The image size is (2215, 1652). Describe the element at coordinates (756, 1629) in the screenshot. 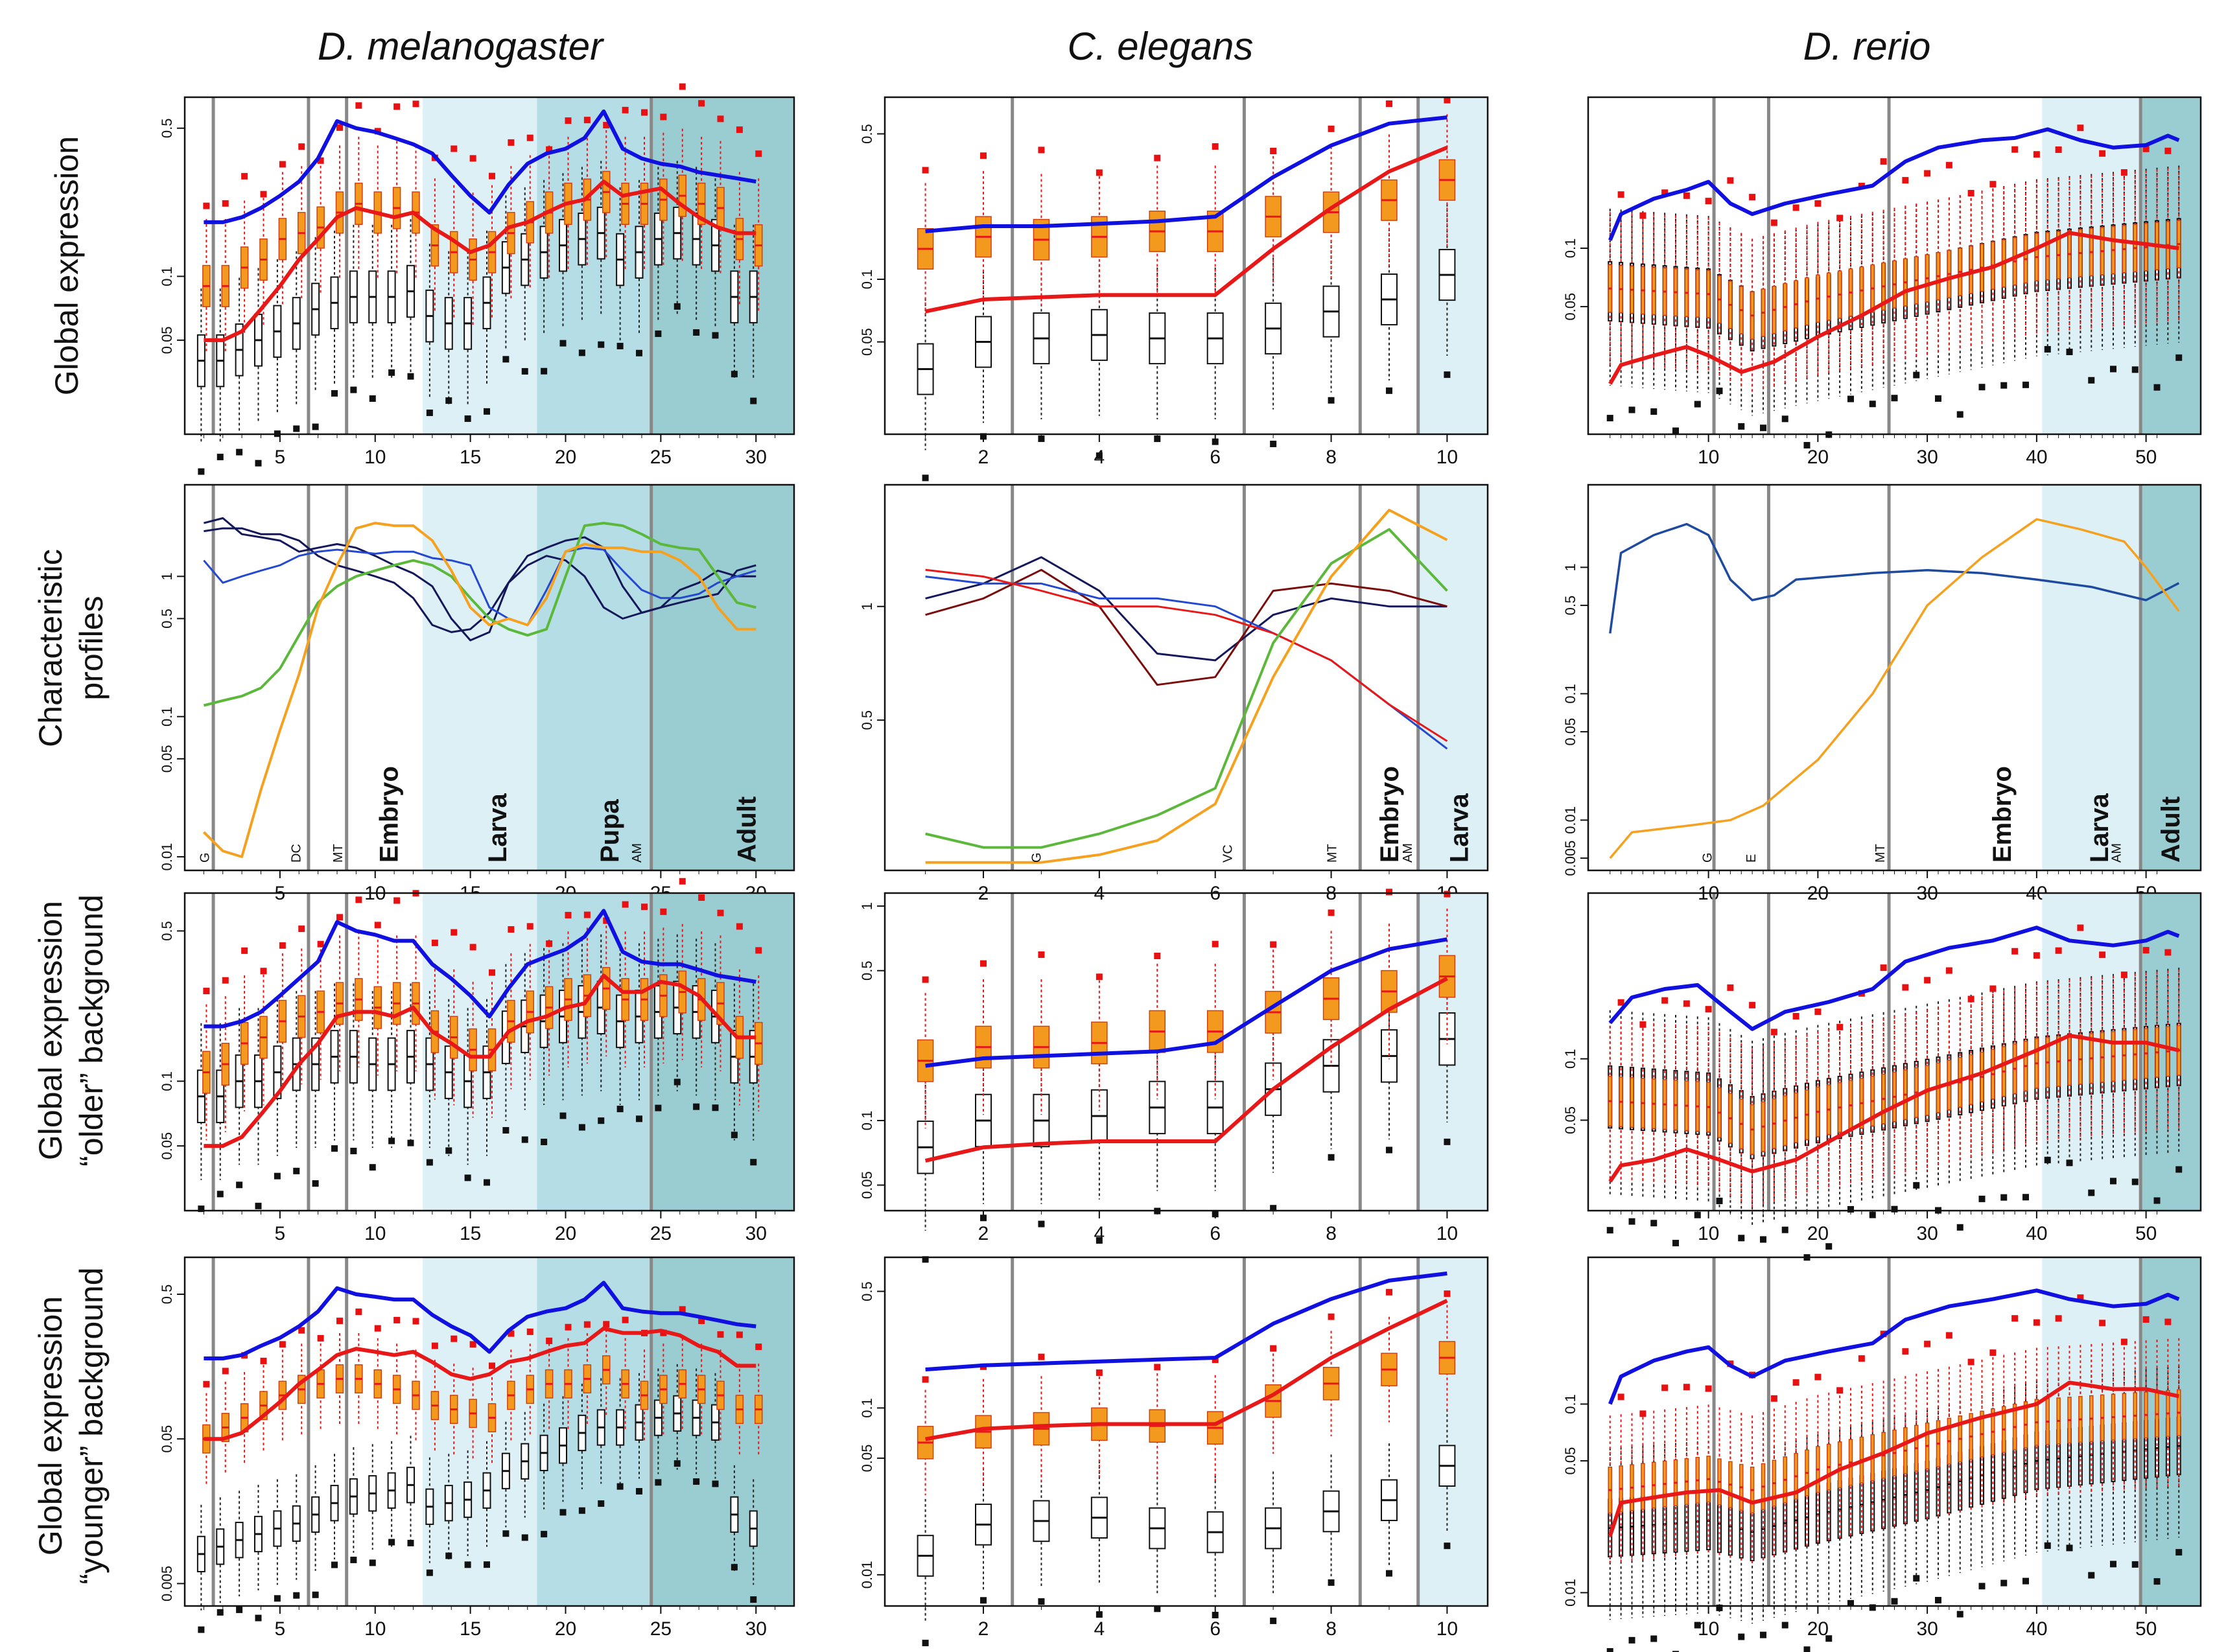

I see `x-tick-label: 30` at that location.